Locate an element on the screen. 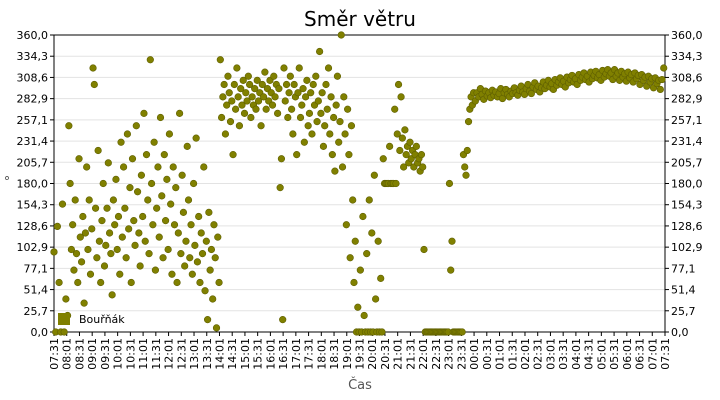 The width and height of the screenshot is (720, 400). x-tick-label: 19:01 is located at coordinates (347, 354).